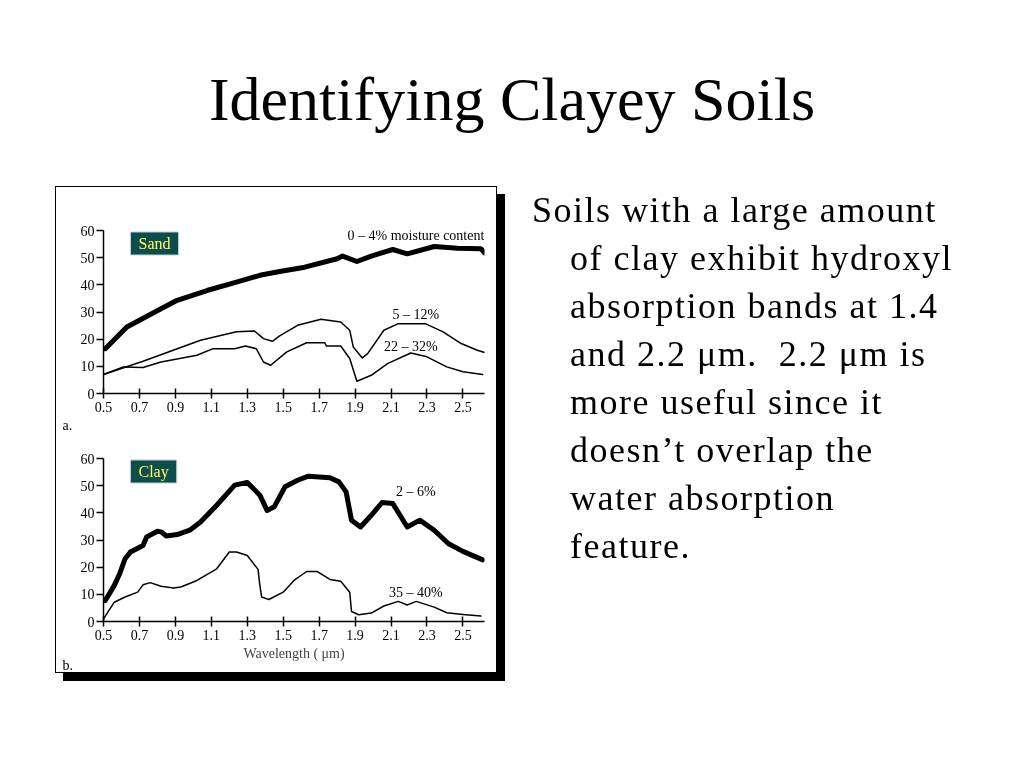  Describe the element at coordinates (416, 236) in the screenshot. I see `series-label: 0 – 4% moisture content` at that location.